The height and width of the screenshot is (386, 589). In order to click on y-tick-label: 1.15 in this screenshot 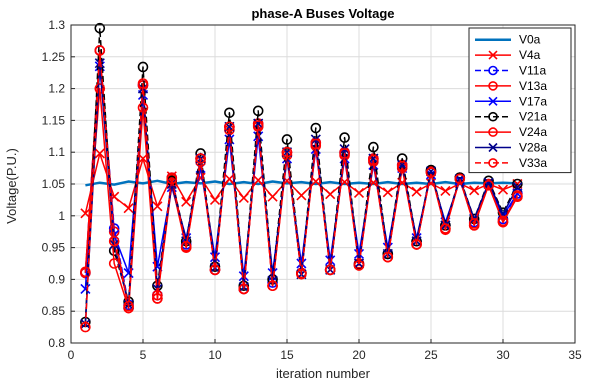, I will do `click(54, 120)`.